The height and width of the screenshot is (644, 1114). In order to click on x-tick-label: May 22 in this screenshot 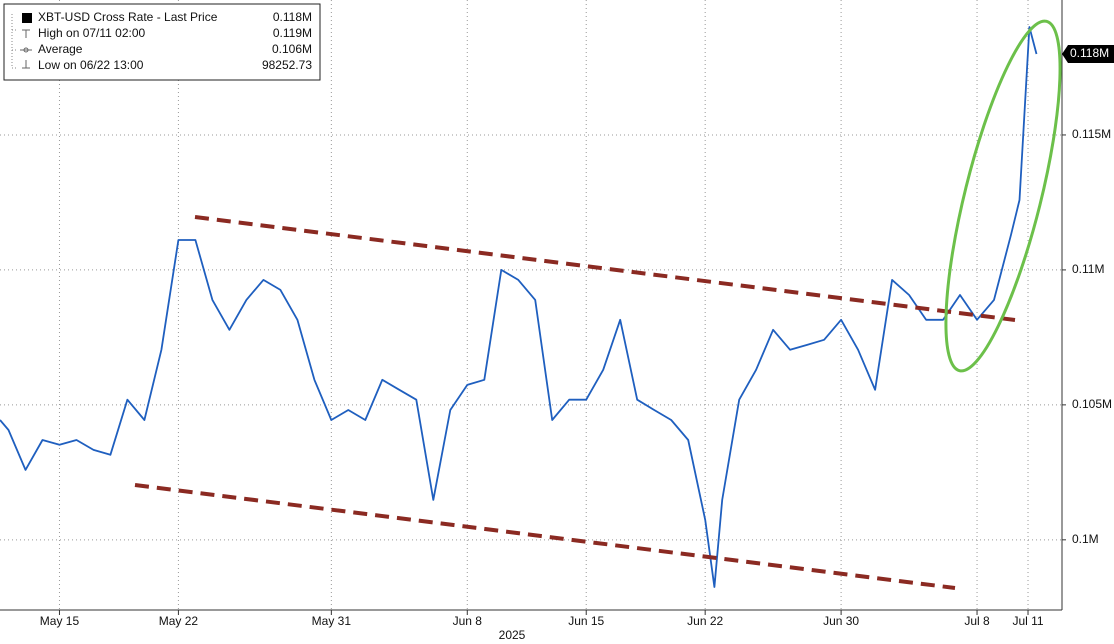, I will do `click(179, 621)`.